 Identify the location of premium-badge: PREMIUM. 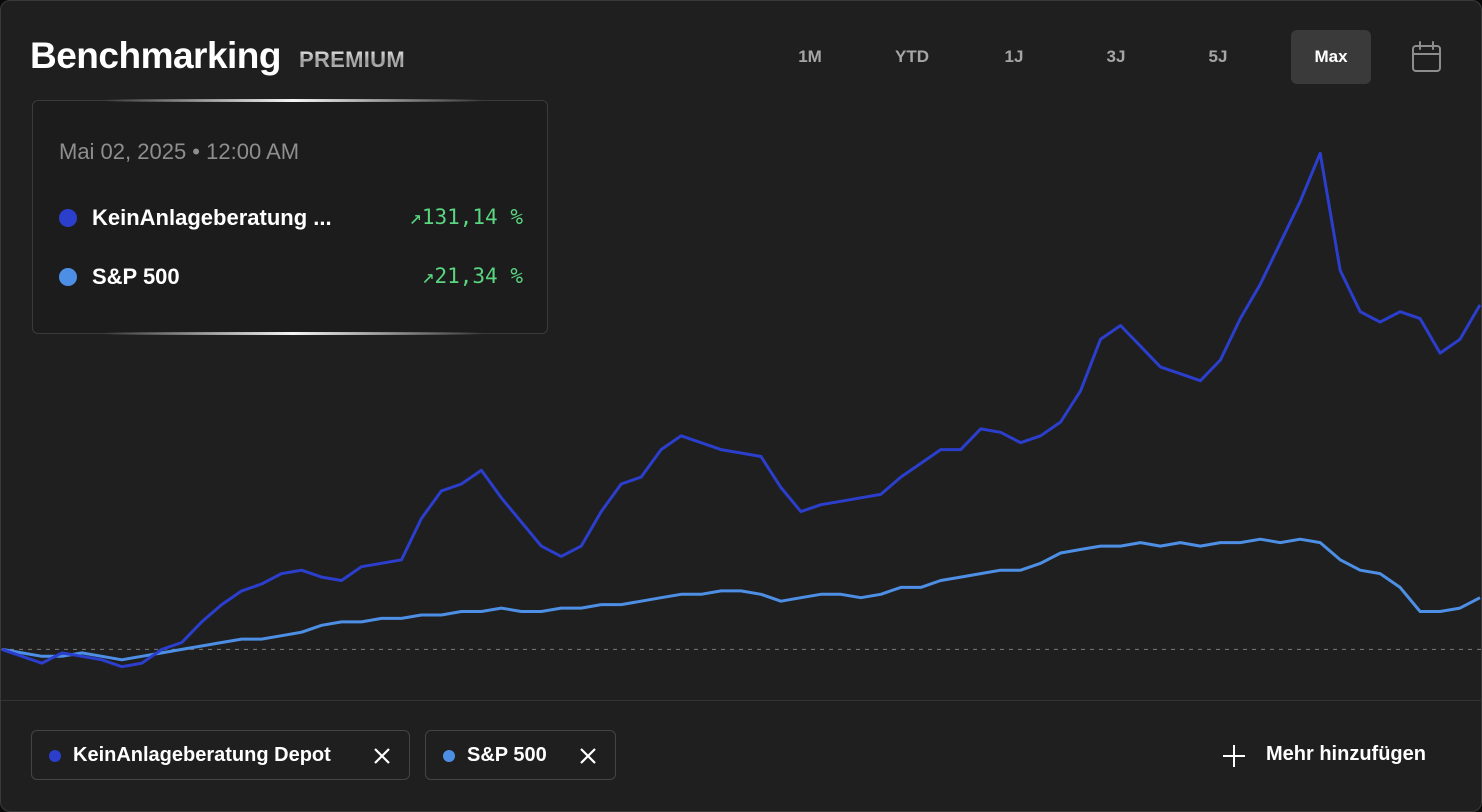
(352, 59).